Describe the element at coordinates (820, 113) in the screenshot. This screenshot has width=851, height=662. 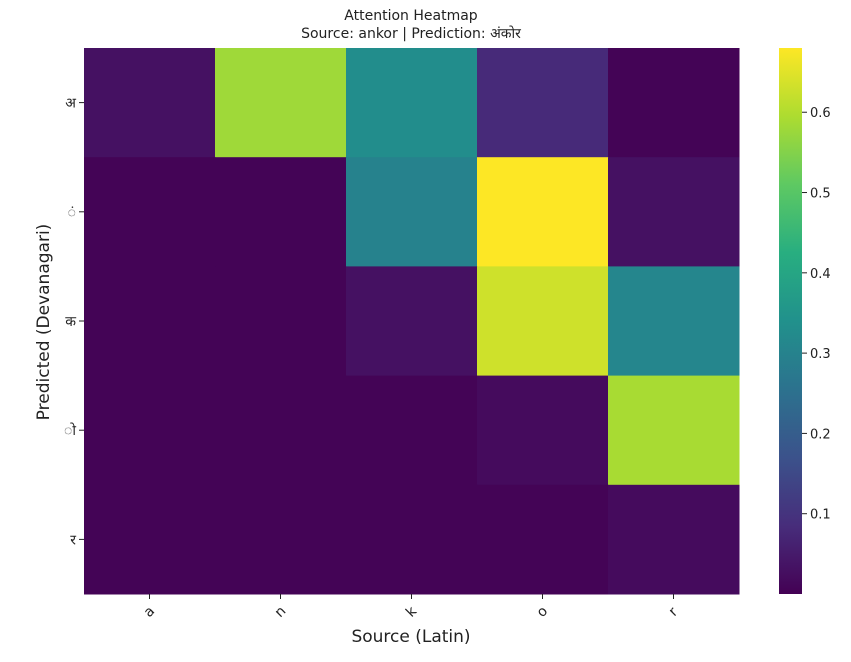
I see `colorbar-tick-label: 0.6` at that location.